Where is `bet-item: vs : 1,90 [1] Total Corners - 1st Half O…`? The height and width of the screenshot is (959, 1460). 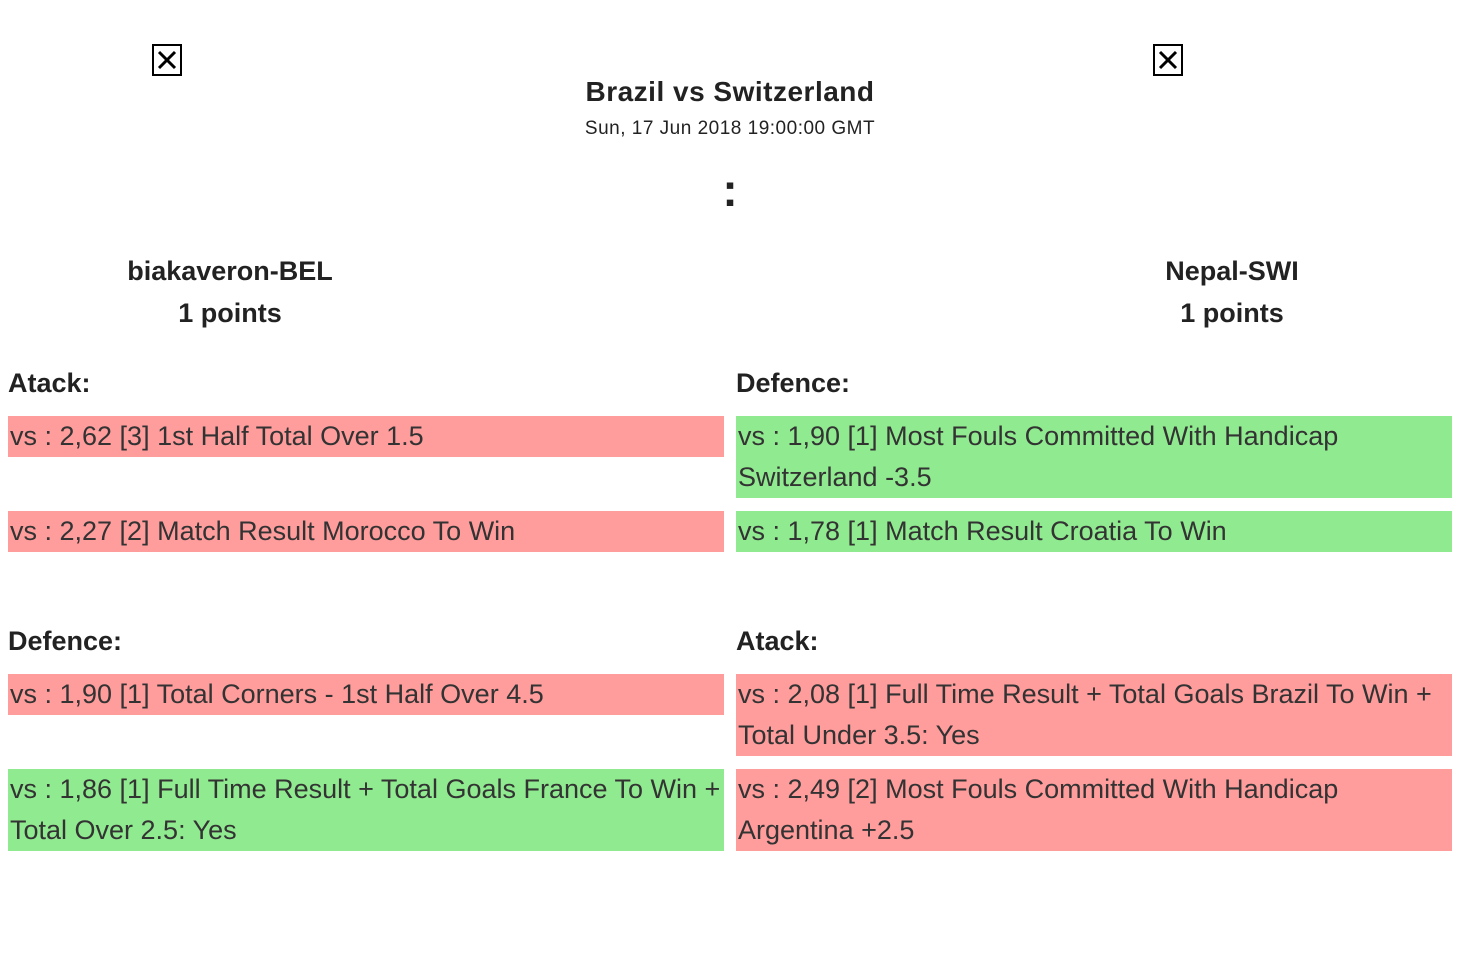
bet-item: vs : 1,90 [1] Total Corners - 1st Half O… is located at coordinates (366, 694).